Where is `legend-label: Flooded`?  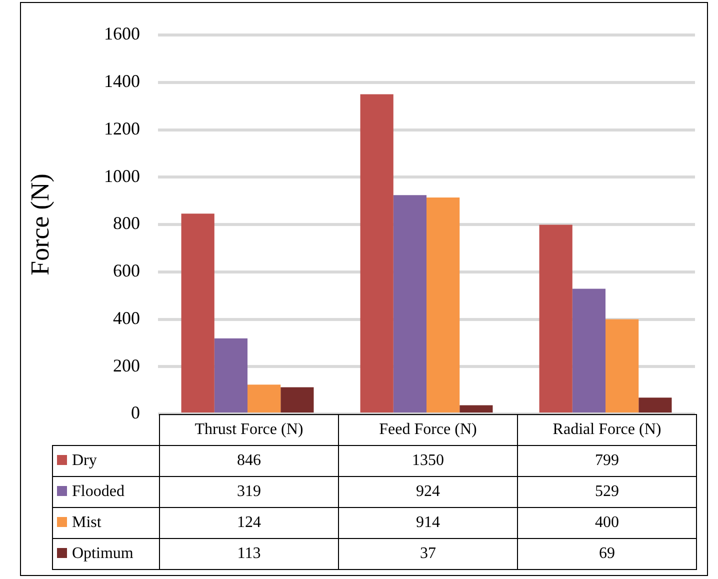 legend-label: Flooded is located at coordinates (106, 492).